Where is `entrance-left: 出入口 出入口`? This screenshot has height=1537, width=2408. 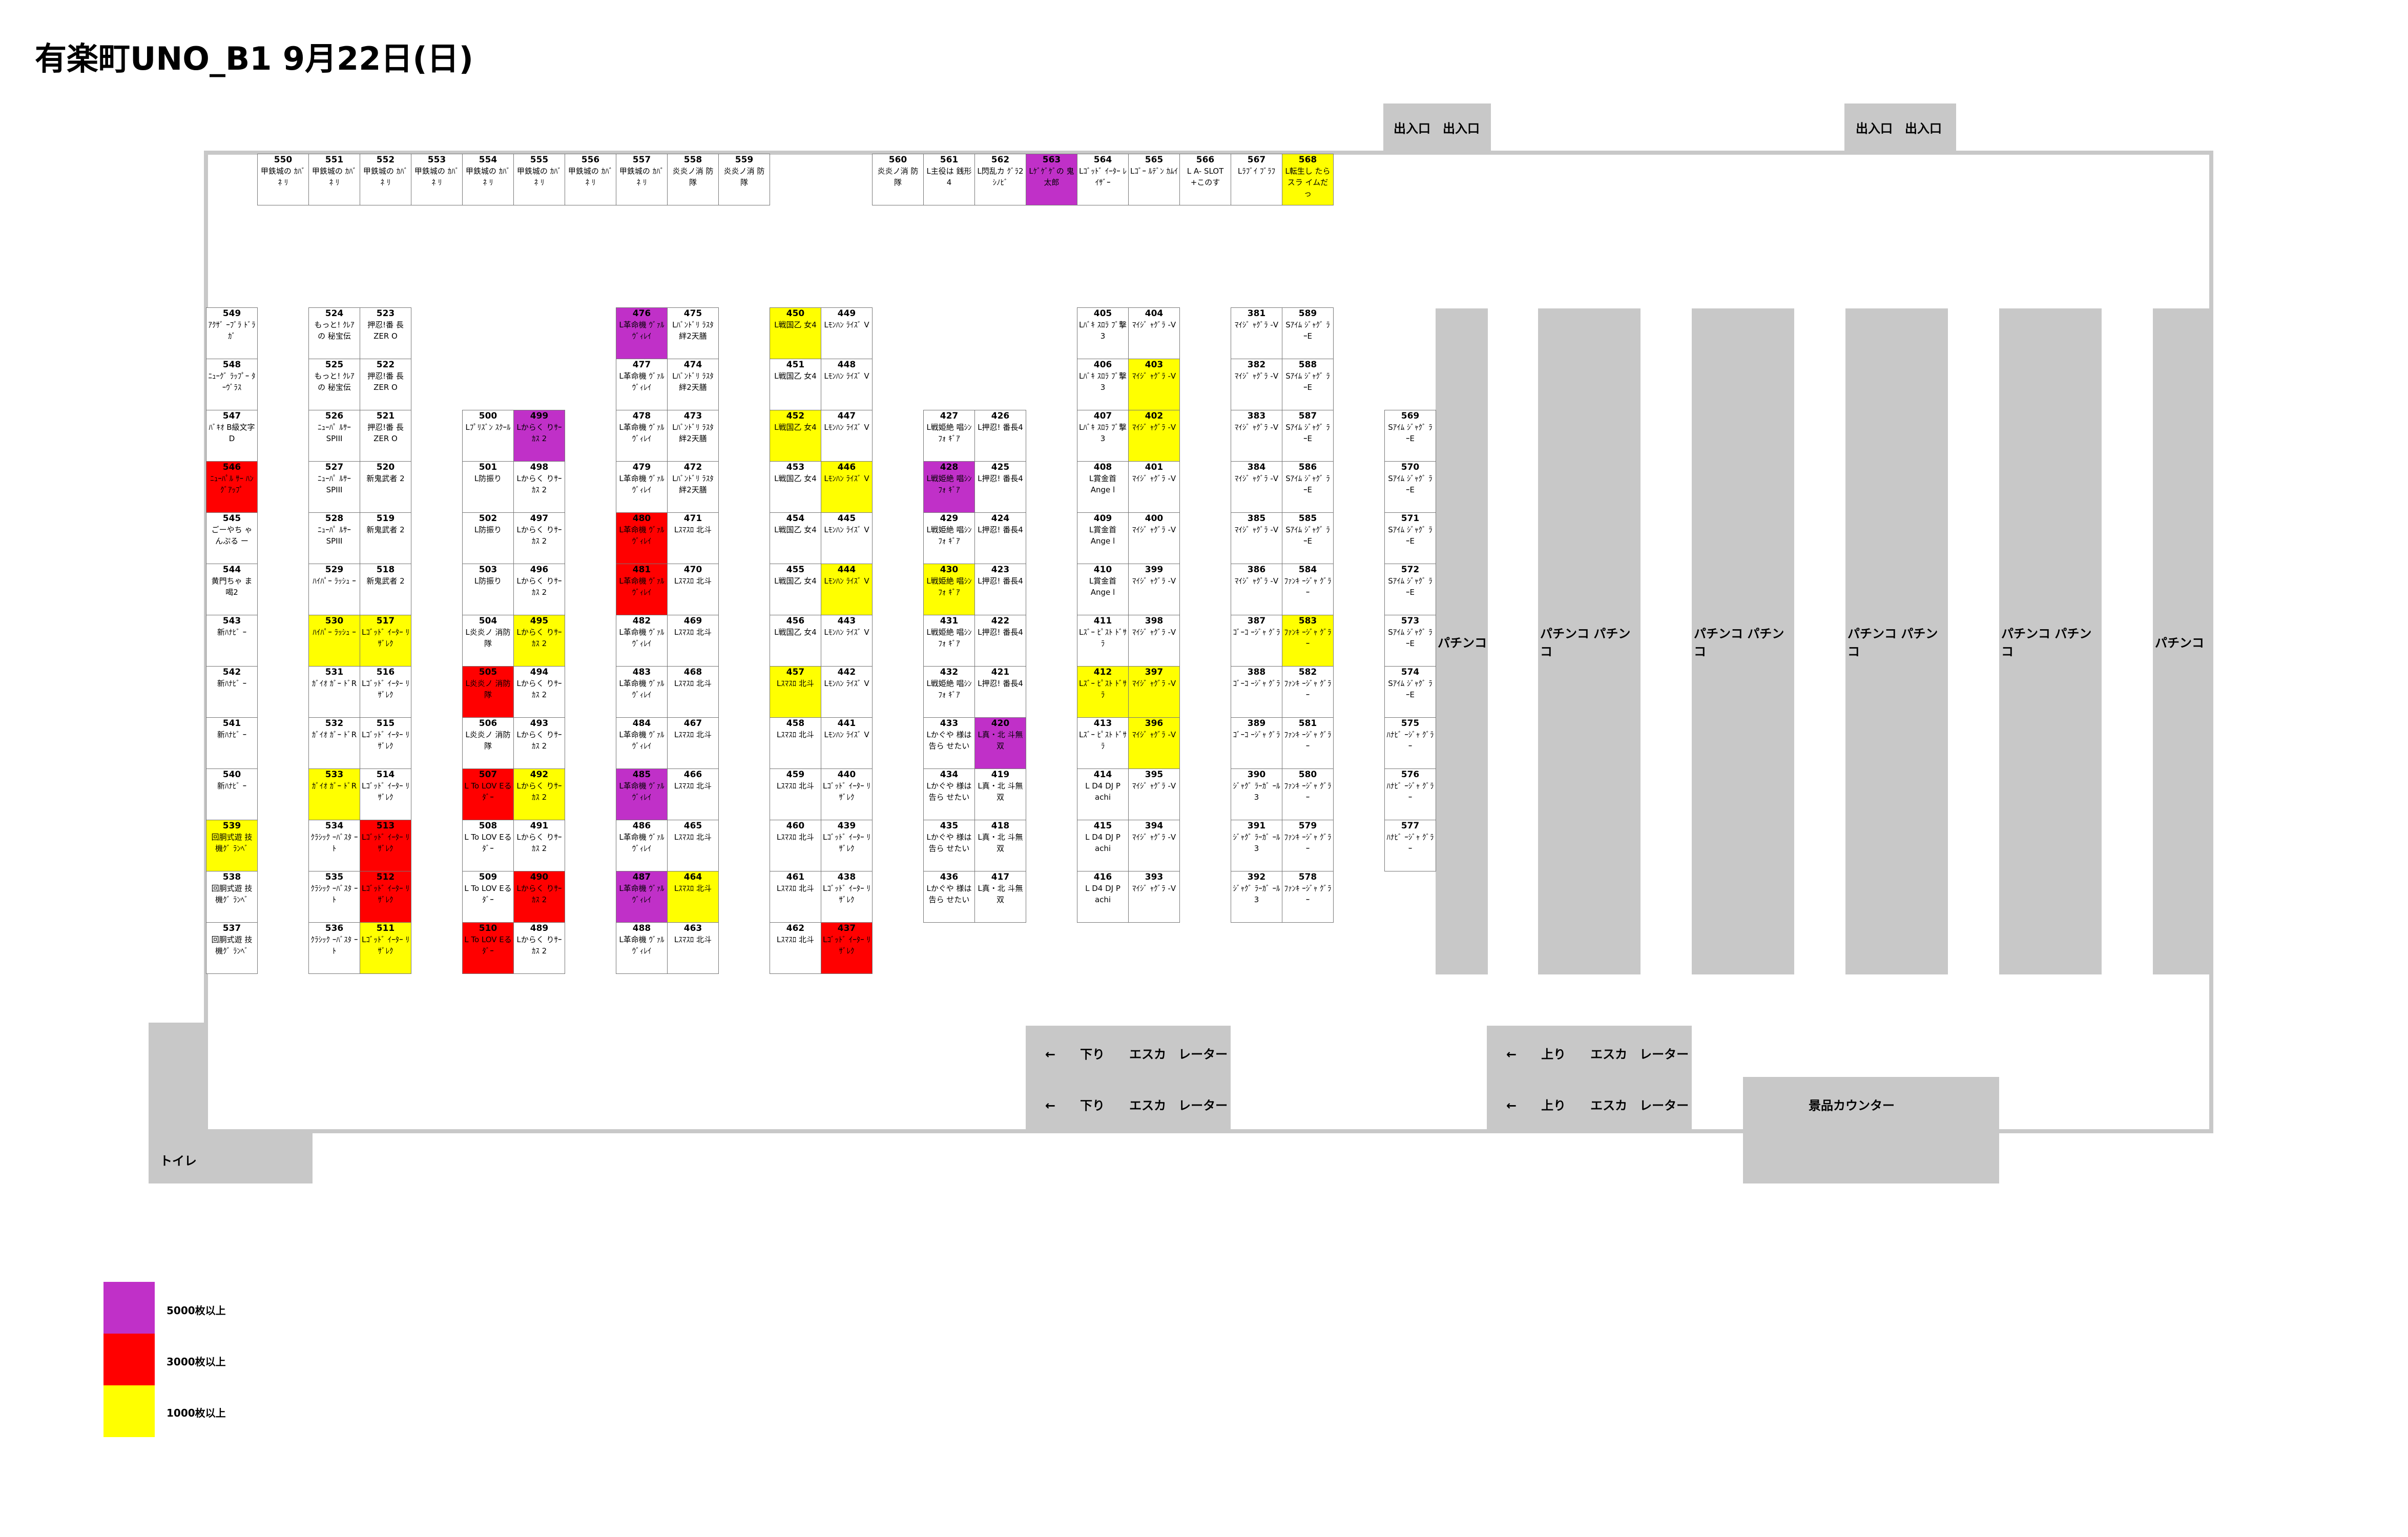 entrance-left: 出入口 出入口 is located at coordinates (1437, 127).